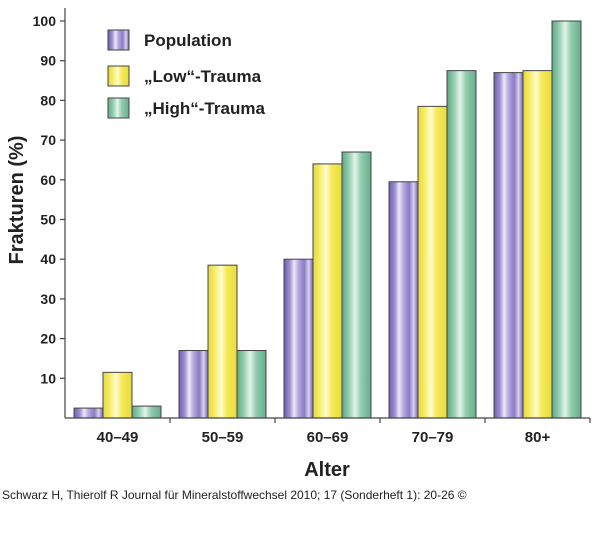  I want to click on legend-label: Population, so click(188, 40).